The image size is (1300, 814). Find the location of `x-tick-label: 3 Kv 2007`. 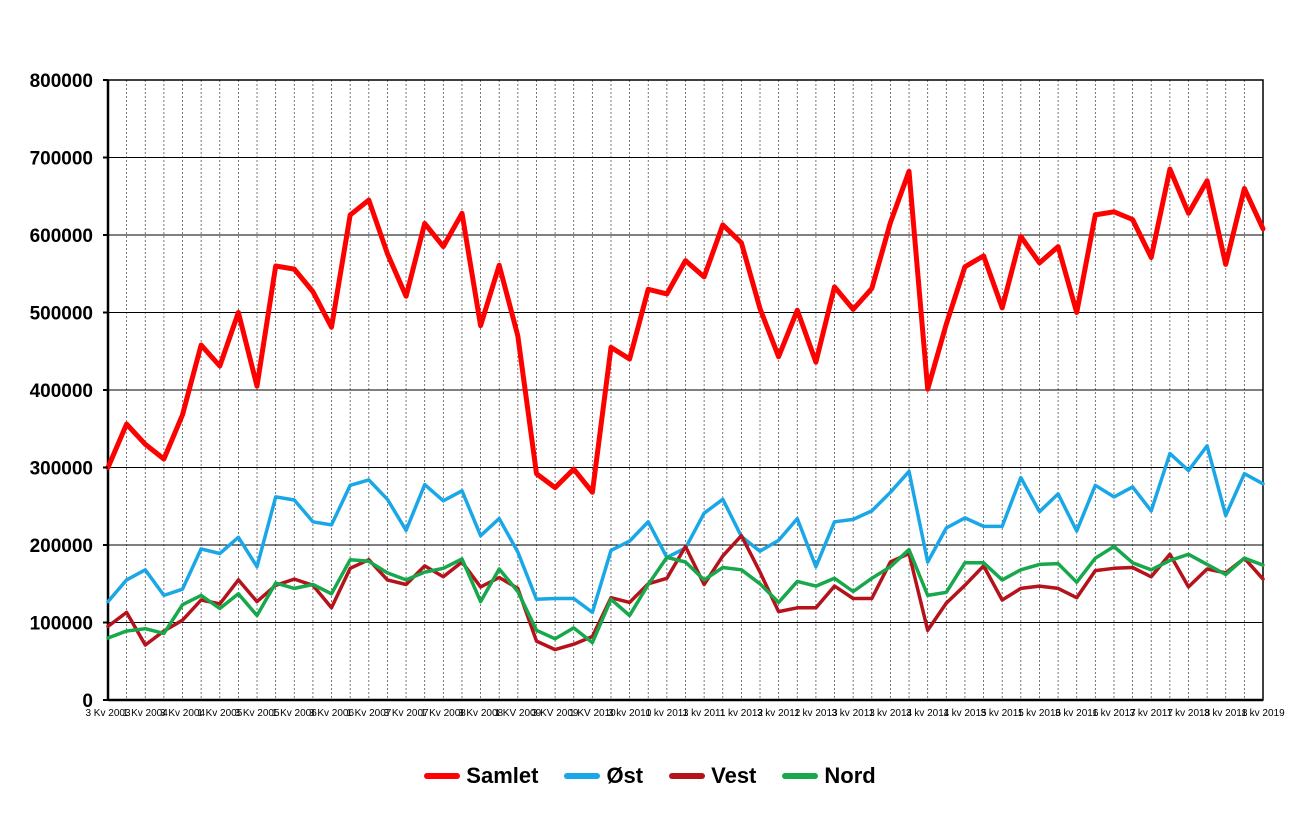

x-tick-label: 3 Kv 2007 is located at coordinates (406, 713).